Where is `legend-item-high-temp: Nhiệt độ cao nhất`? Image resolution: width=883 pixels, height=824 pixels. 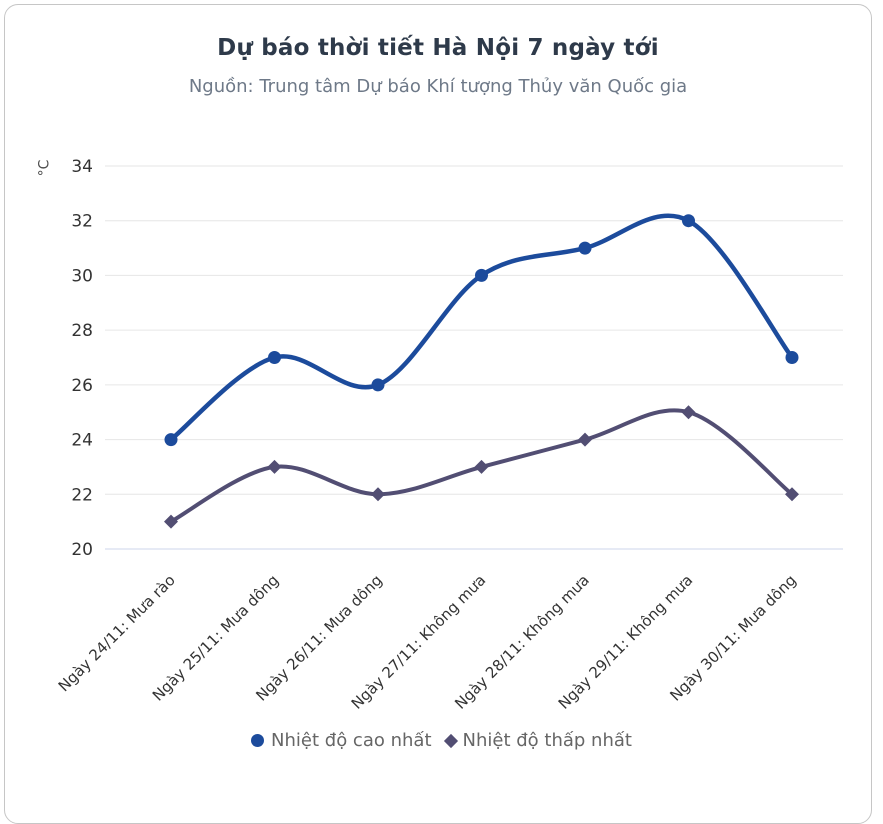
legend-item-high-temp: Nhiệt độ cao nhất is located at coordinates (341, 740).